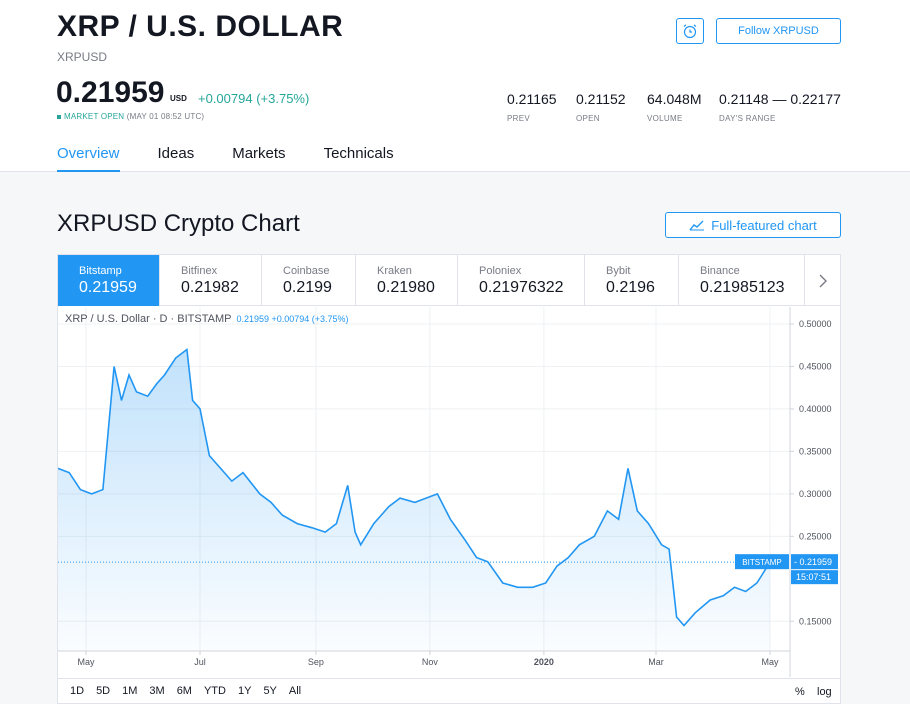  Describe the element at coordinates (532, 99) in the screenshot. I see `stat-value: 0.21165` at that location.